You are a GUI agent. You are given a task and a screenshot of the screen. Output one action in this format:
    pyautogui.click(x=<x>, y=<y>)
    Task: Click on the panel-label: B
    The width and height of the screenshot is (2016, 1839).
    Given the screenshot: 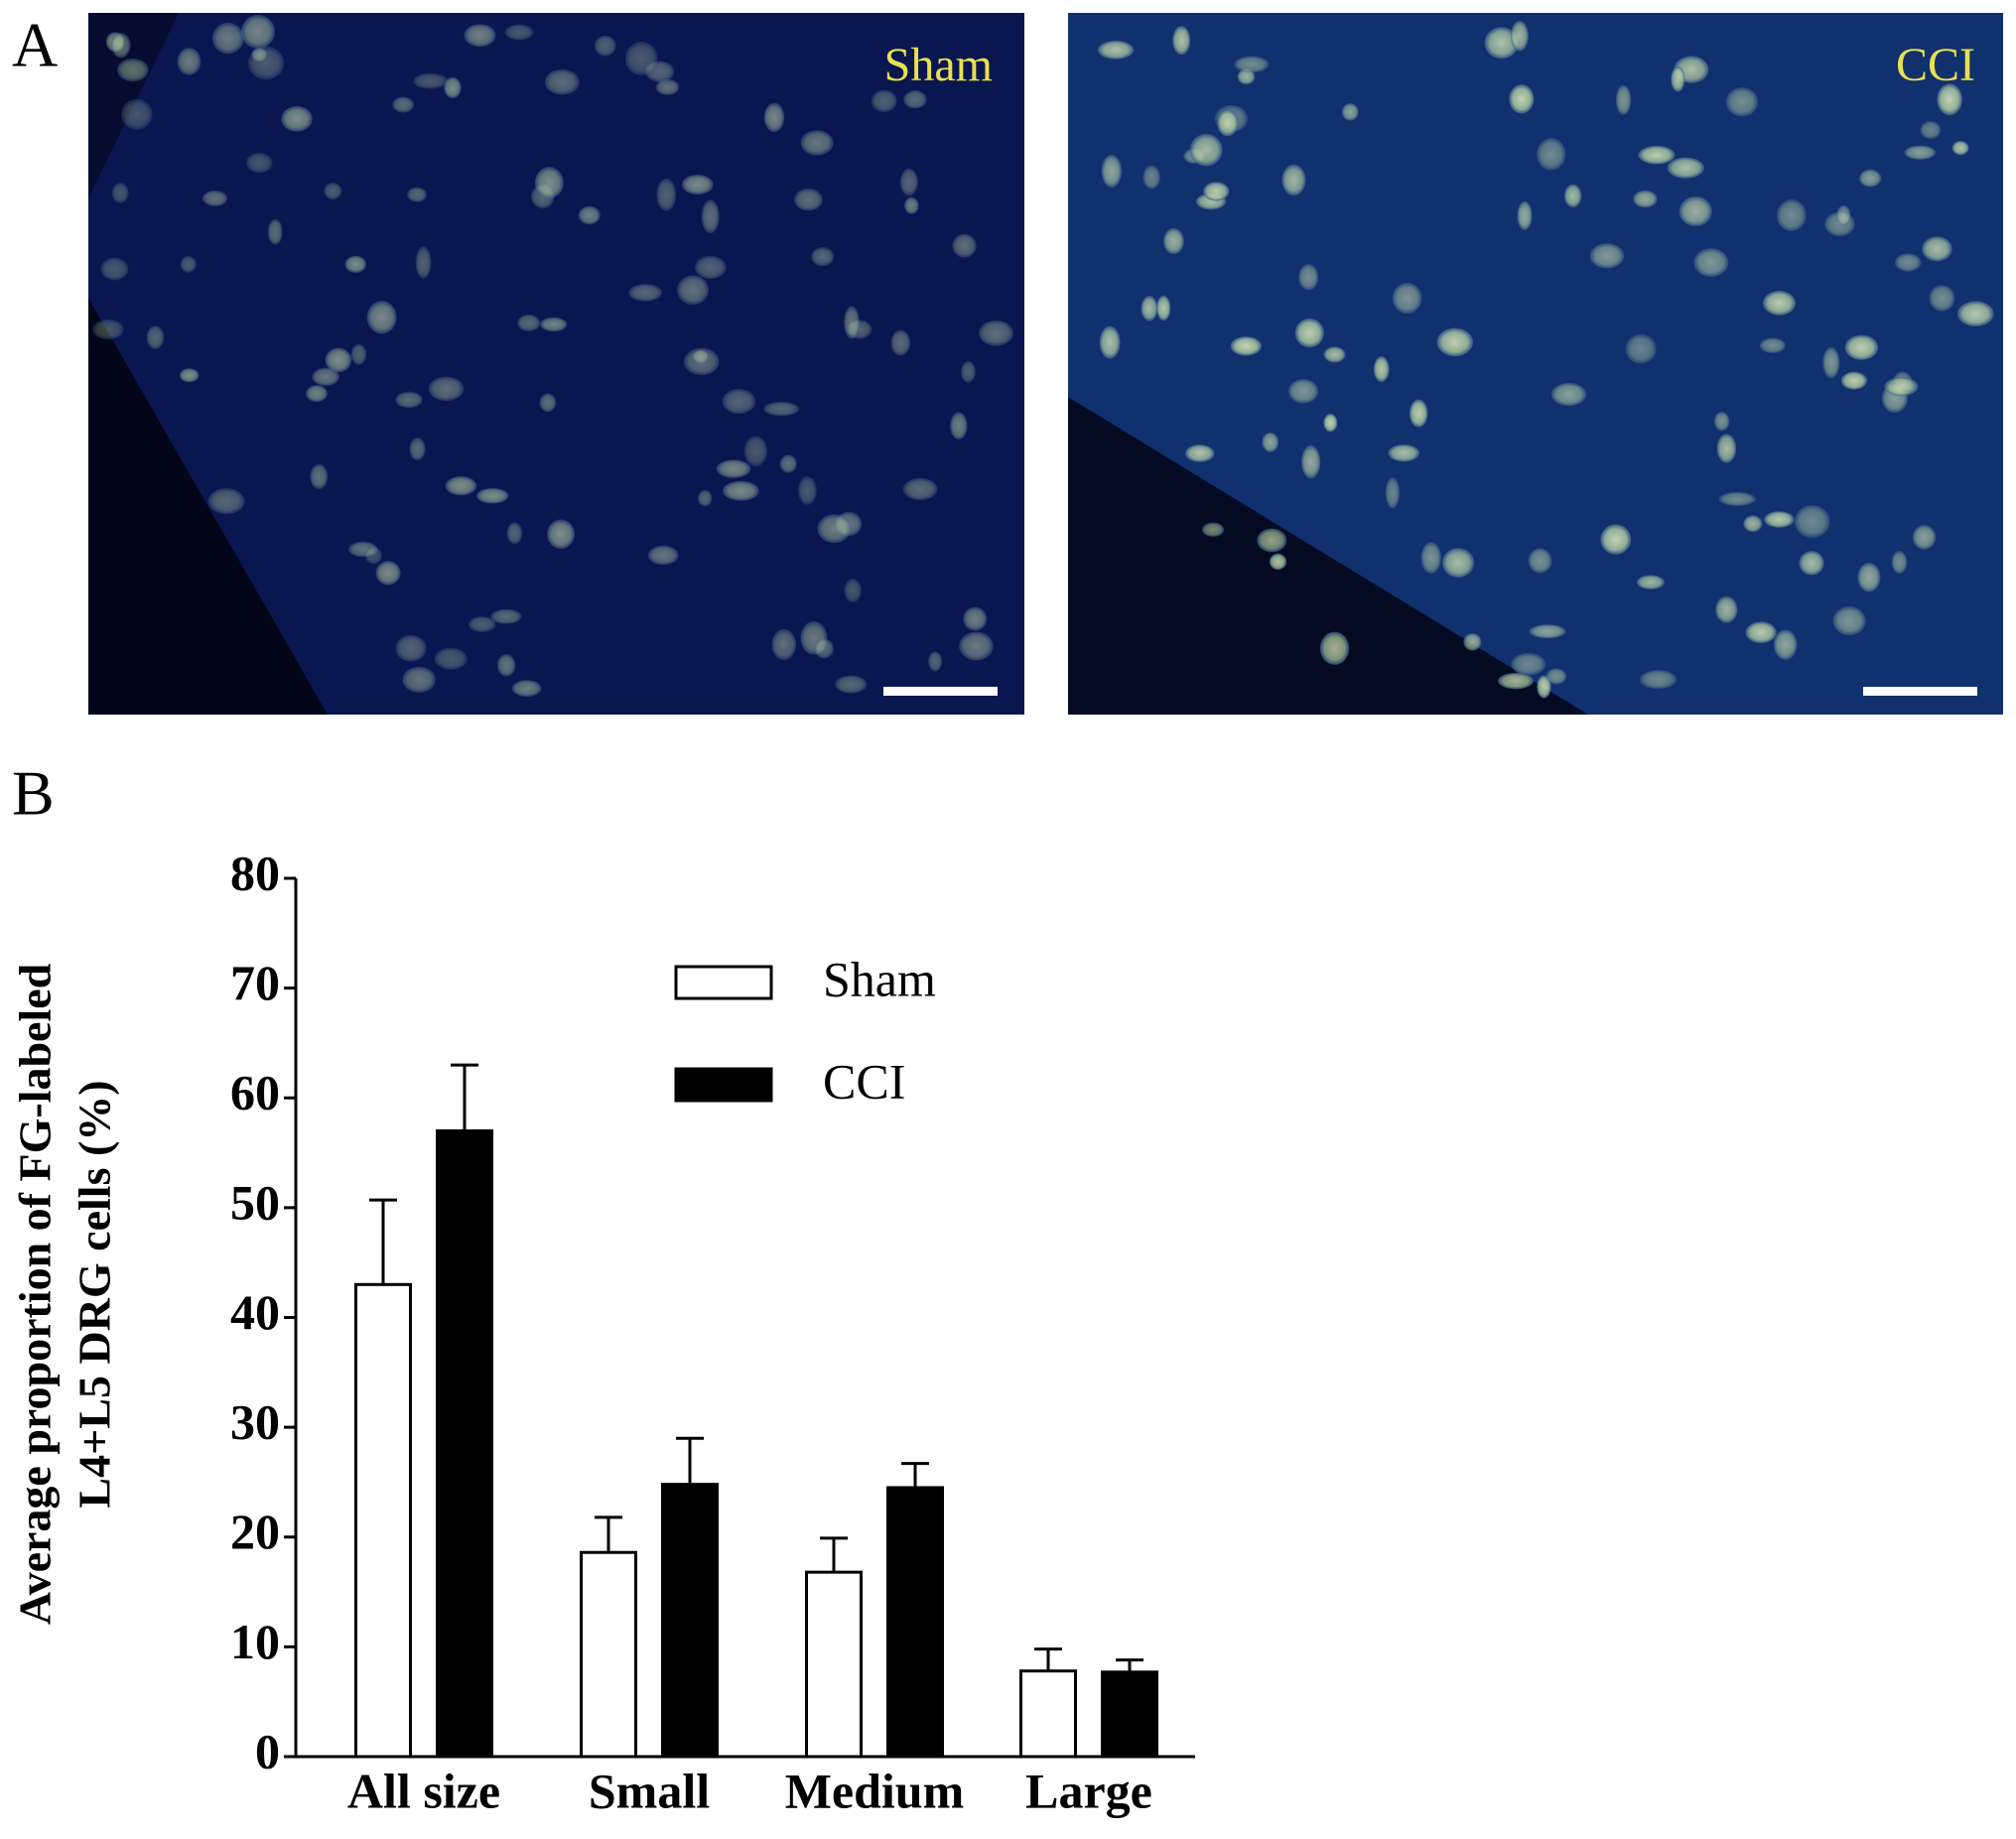 What is the action you would take?
    pyautogui.click(x=34, y=793)
    